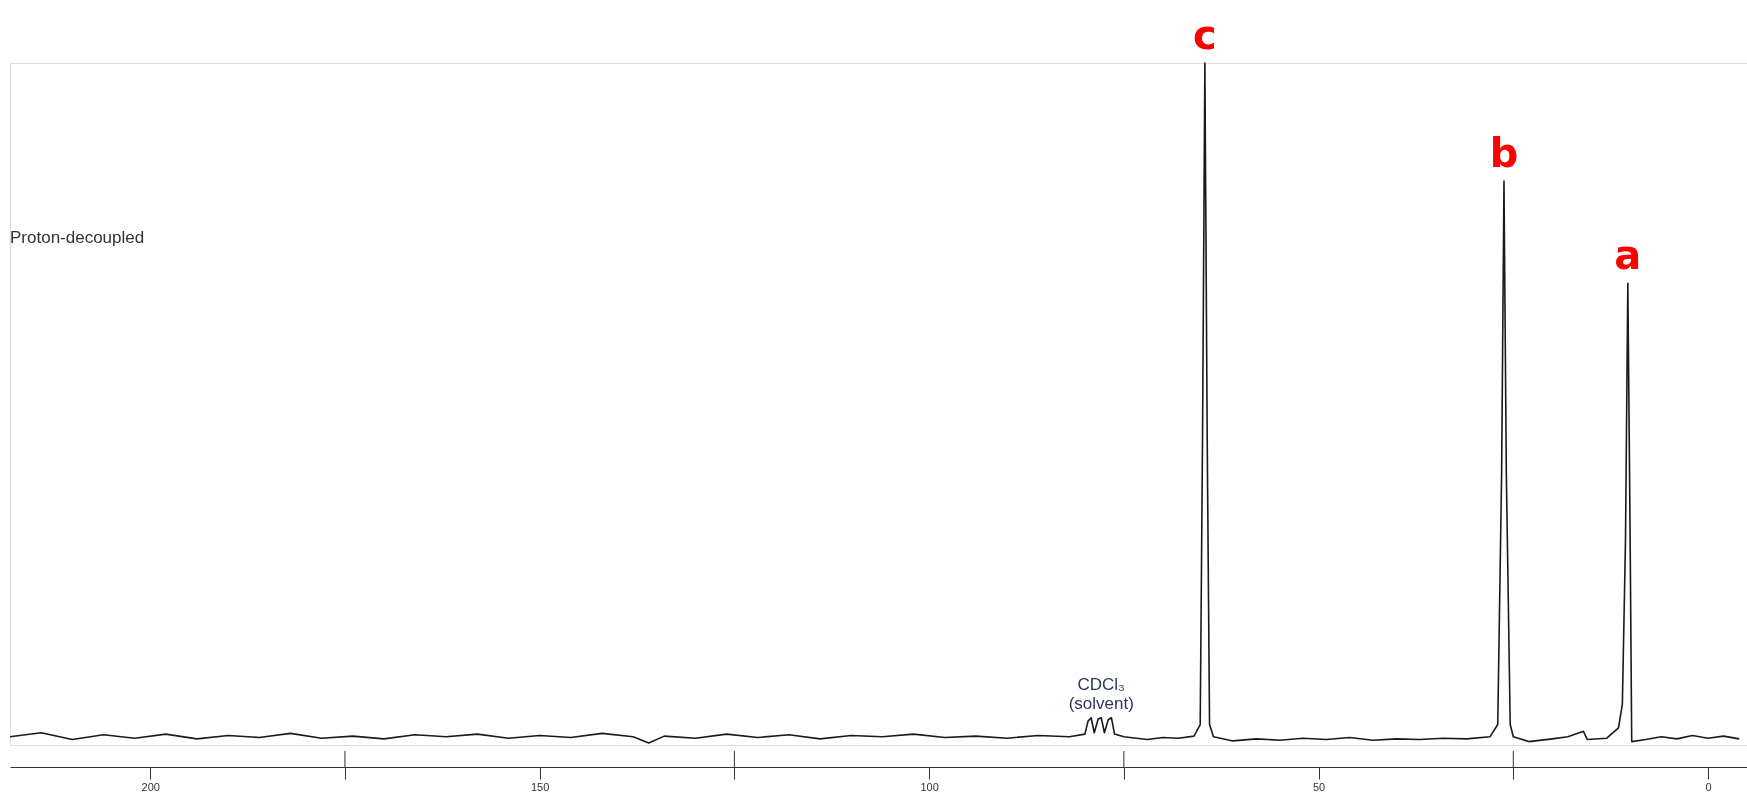 This screenshot has height=801, width=1747. I want to click on annotation: a, so click(1628, 255).